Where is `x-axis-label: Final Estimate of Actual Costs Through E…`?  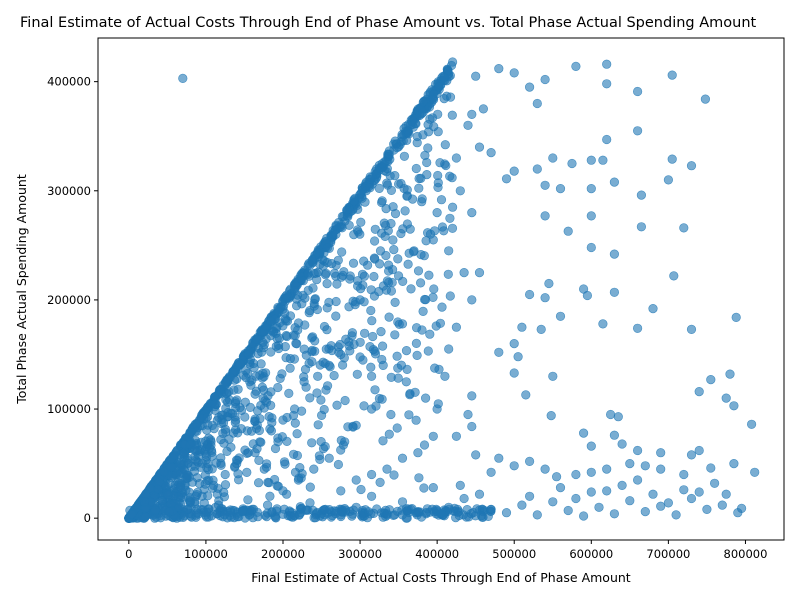
x-axis-label: Final Estimate of Actual Costs Through E… is located at coordinates (440, 577).